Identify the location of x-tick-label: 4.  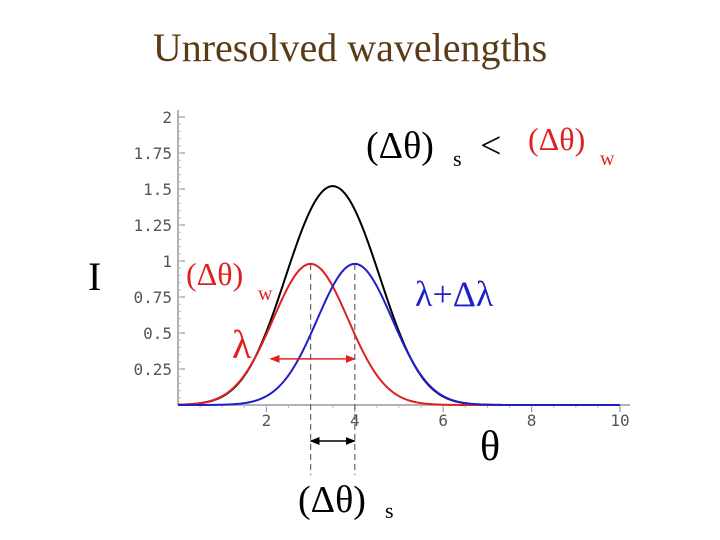
(355, 420).